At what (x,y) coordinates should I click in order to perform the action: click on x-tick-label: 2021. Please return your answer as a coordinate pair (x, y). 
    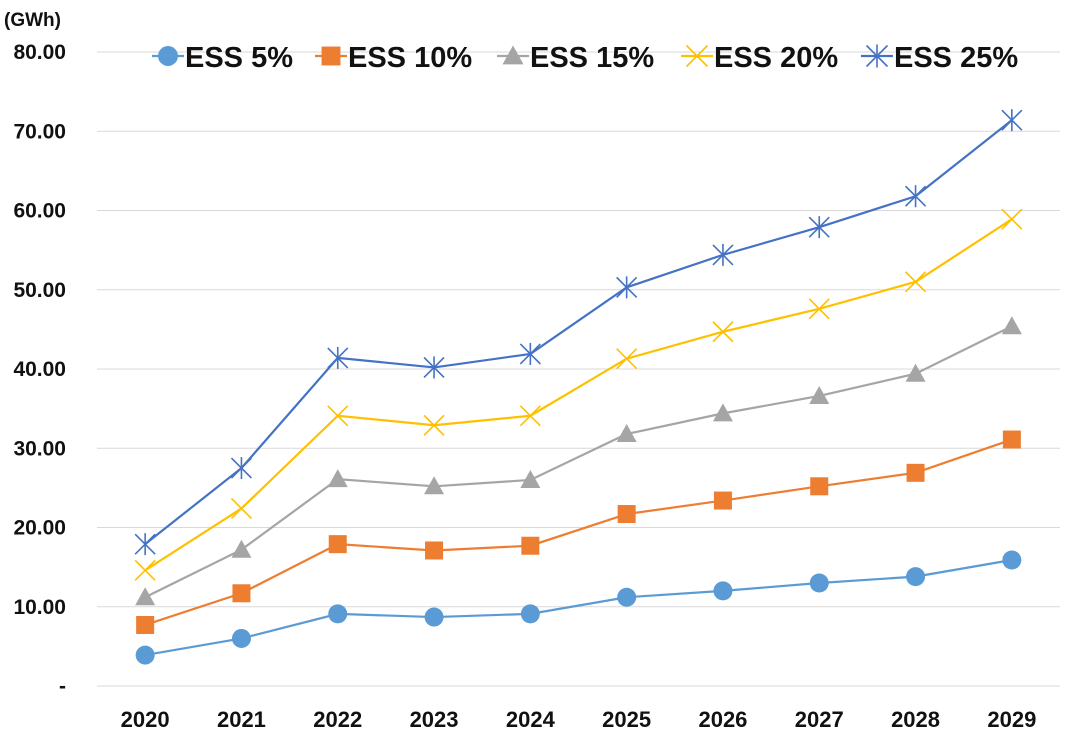
    Looking at the image, I should click on (241, 719).